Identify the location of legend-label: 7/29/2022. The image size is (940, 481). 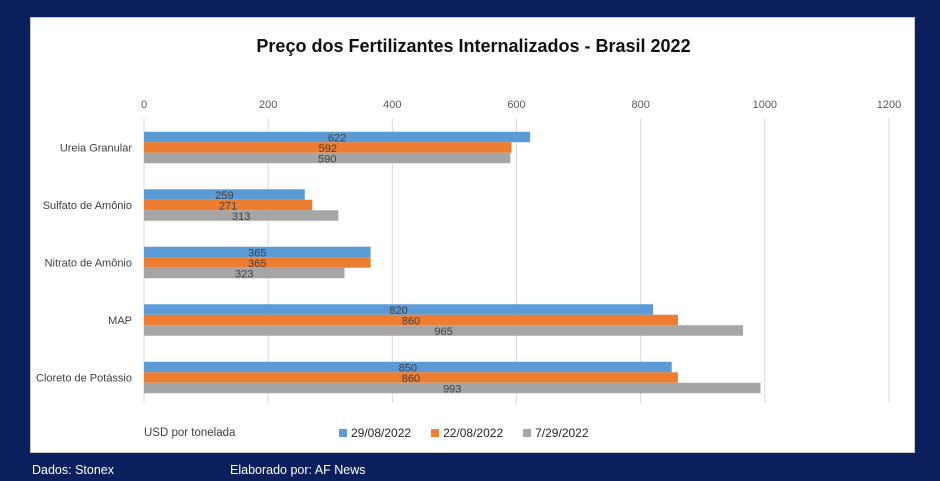
(562, 433).